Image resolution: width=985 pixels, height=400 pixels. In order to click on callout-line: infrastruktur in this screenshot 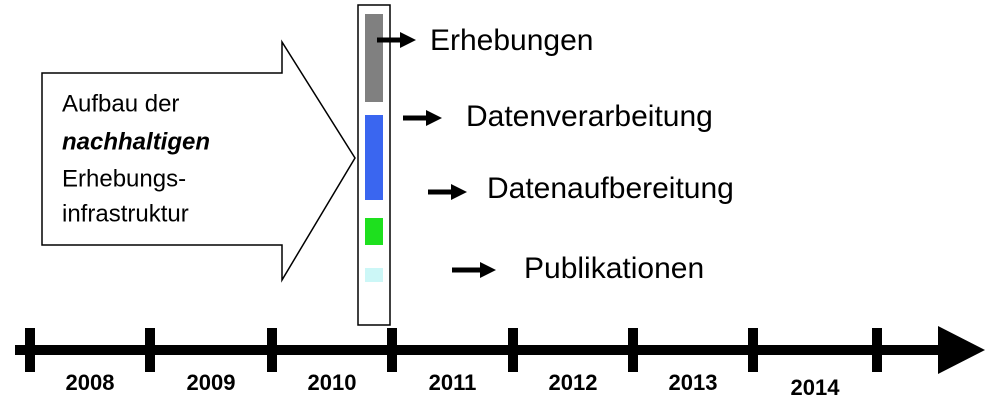, I will do `click(125, 213)`.